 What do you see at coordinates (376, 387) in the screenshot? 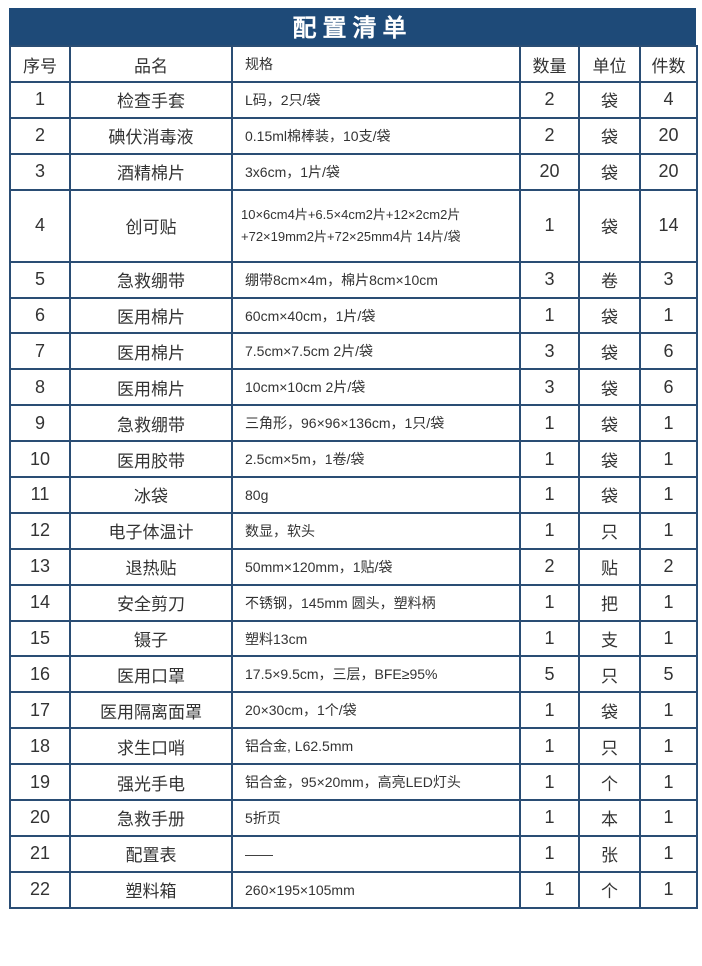
I see `cell-spec: 10cm×10cm 2片/袋` at bounding box center [376, 387].